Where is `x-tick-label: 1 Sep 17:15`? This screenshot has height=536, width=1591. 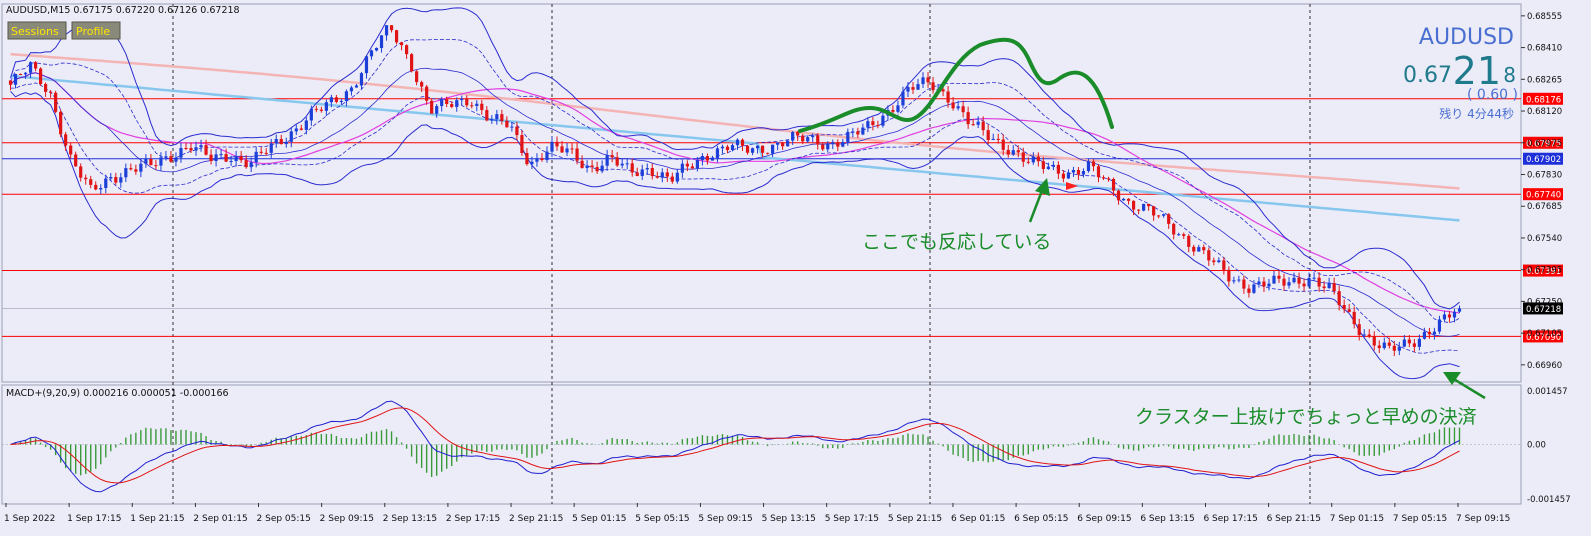
x-tick-label: 1 Sep 17:15 is located at coordinates (94, 519).